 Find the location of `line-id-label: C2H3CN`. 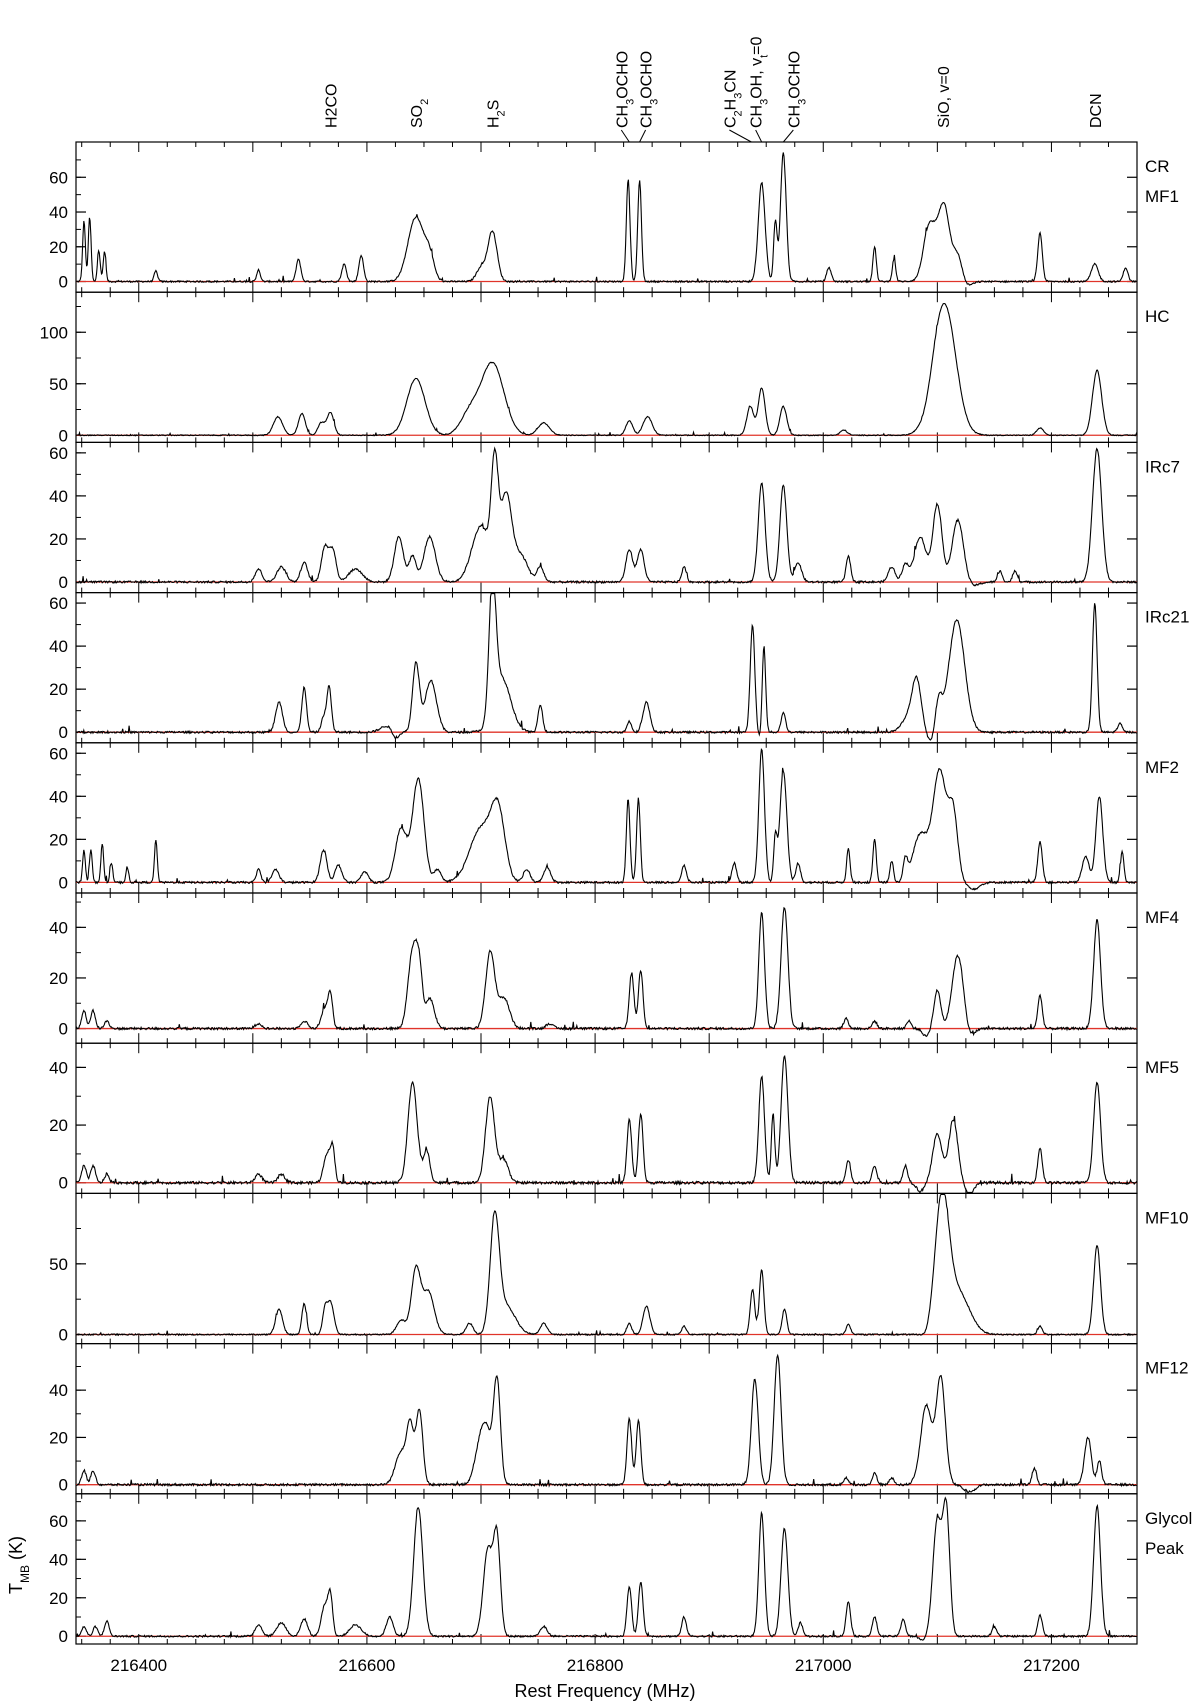

line-id-label: C2H3CN is located at coordinates (733, 99).